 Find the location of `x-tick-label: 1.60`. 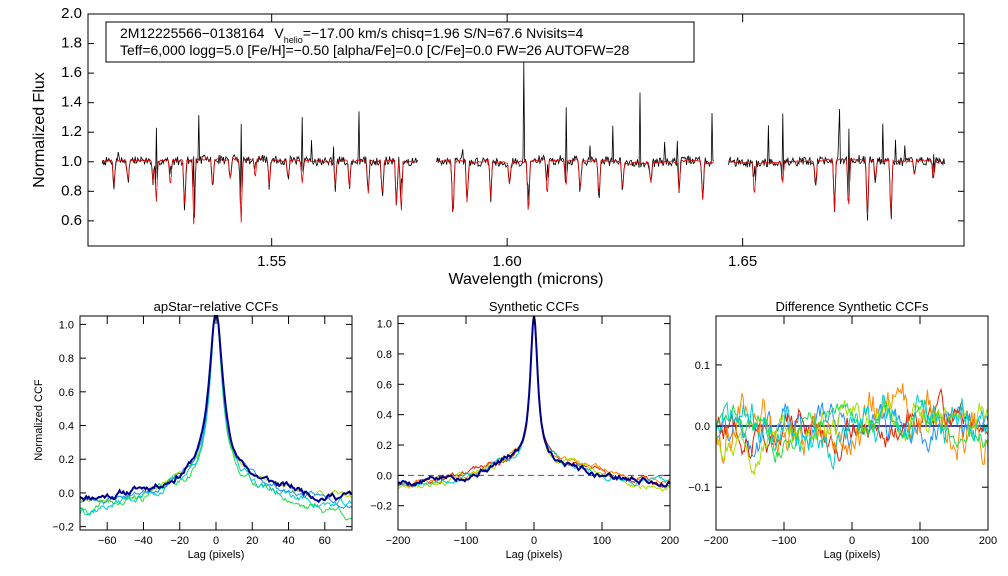

x-tick-label: 1.60 is located at coordinates (507, 261).